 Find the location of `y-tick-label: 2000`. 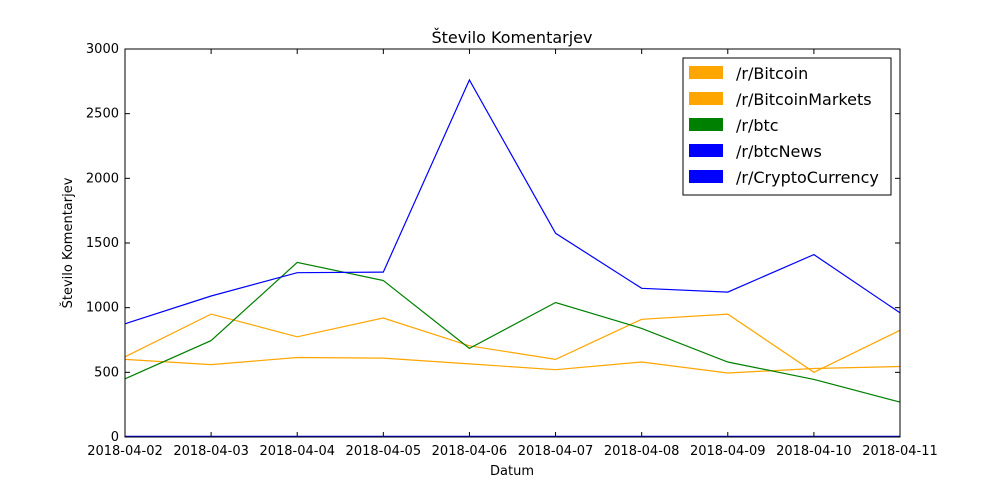

y-tick-label: 2000 is located at coordinates (102, 178).